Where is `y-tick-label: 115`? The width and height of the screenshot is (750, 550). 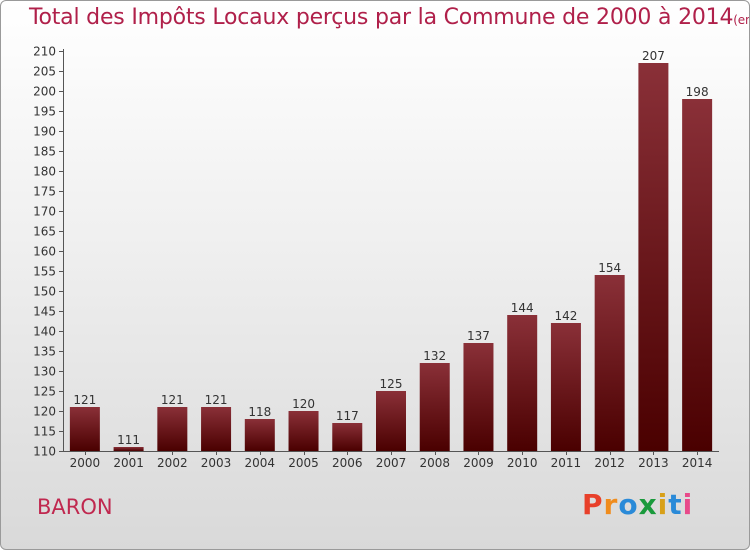 y-tick-label: 115 is located at coordinates (44, 432).